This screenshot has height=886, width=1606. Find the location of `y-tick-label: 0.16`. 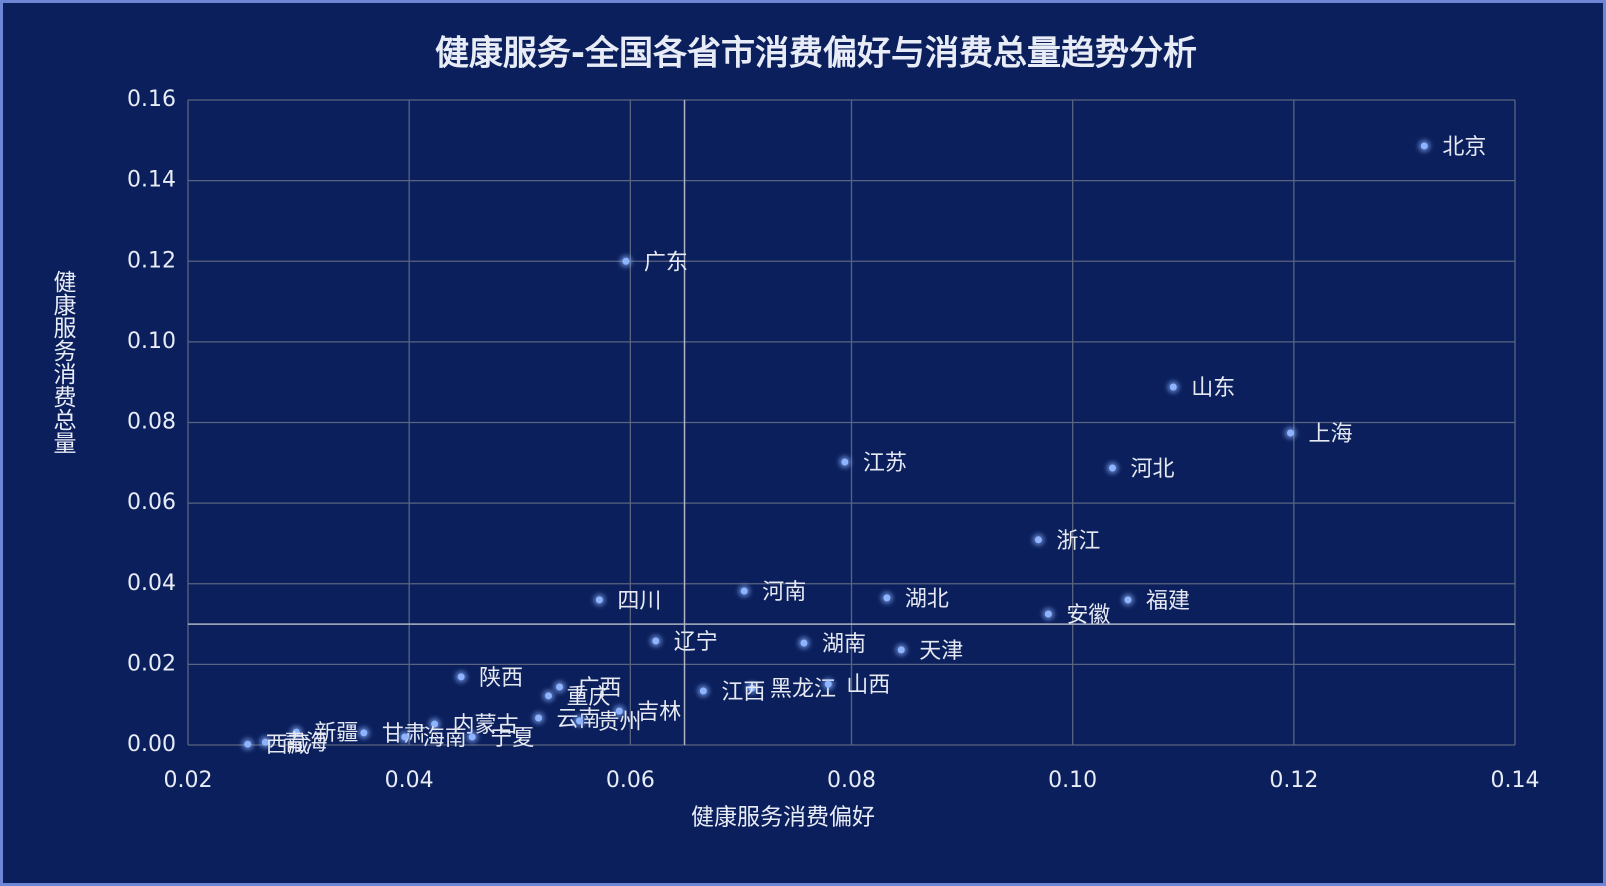

y-tick-label: 0.16 is located at coordinates (151, 99).